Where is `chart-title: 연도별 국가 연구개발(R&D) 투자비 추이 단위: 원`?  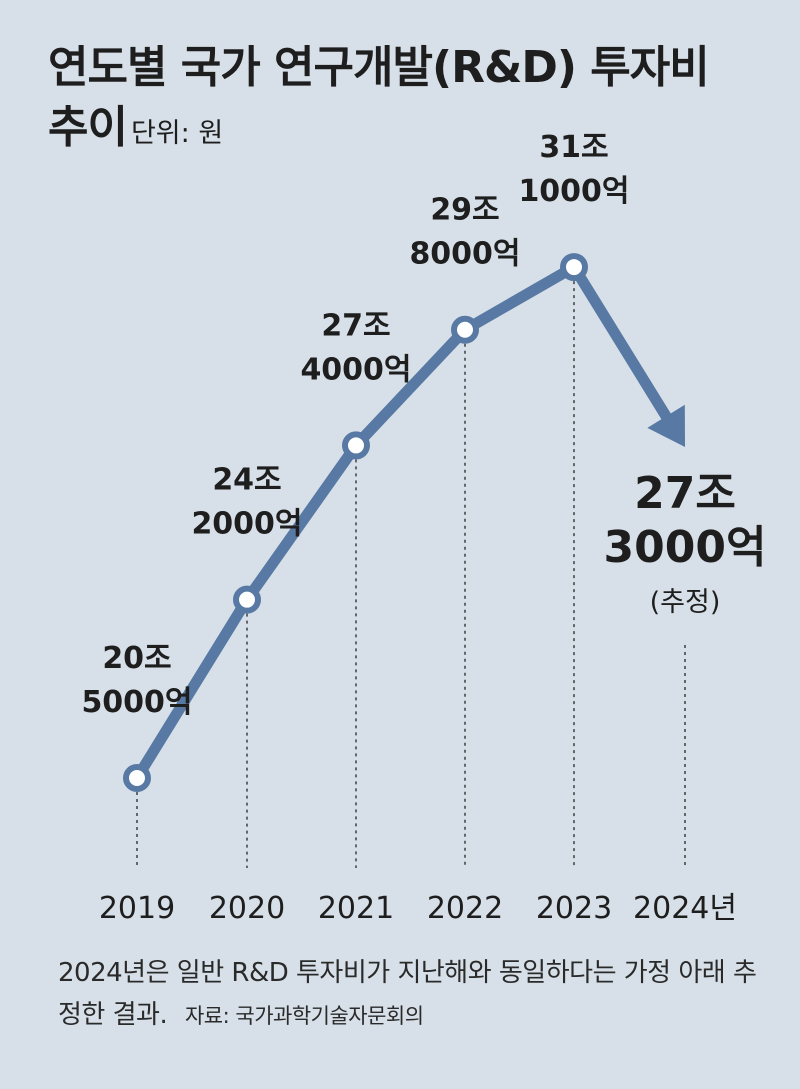 chart-title: 연도별 국가 연구개발(R&D) 투자비 추이 단위: 원 is located at coordinates (413, 101).